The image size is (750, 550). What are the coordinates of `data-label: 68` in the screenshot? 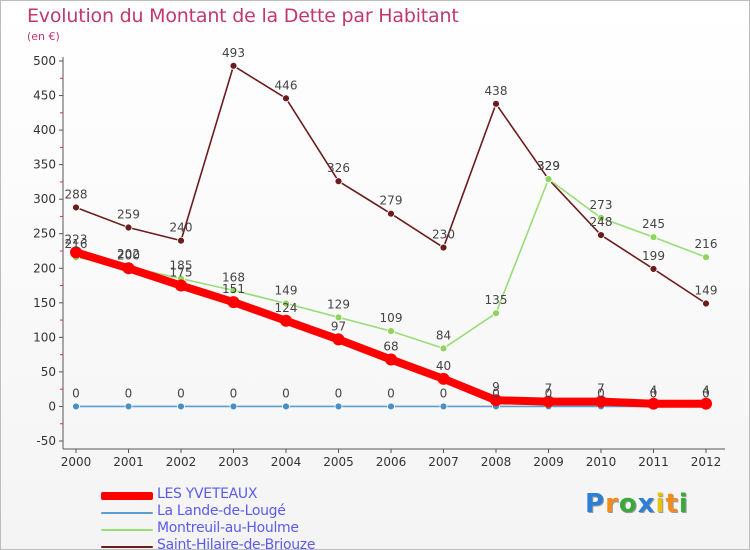 It's located at (390, 346).